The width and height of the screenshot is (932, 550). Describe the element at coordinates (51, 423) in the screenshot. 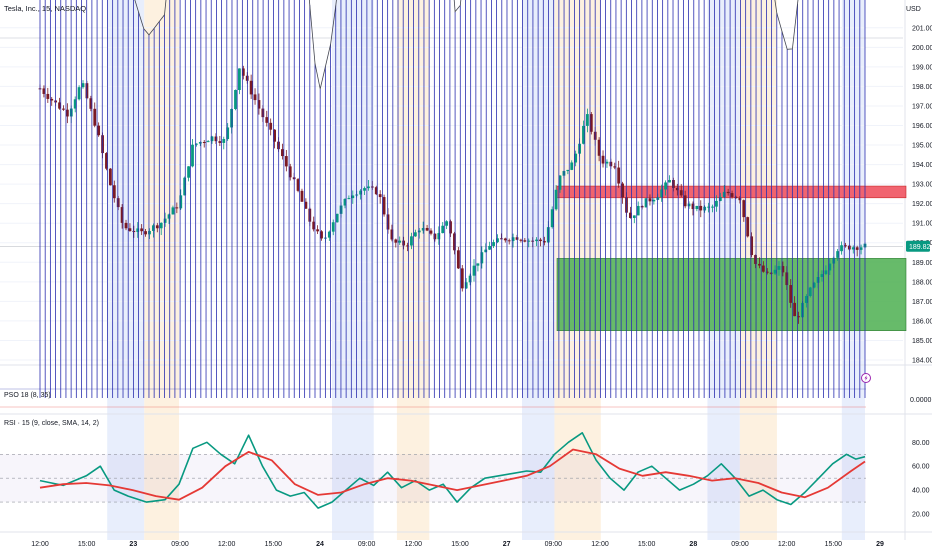

I see `rsi-legend: RSI · 15 (9, close, SMA, 14, 2)` at that location.